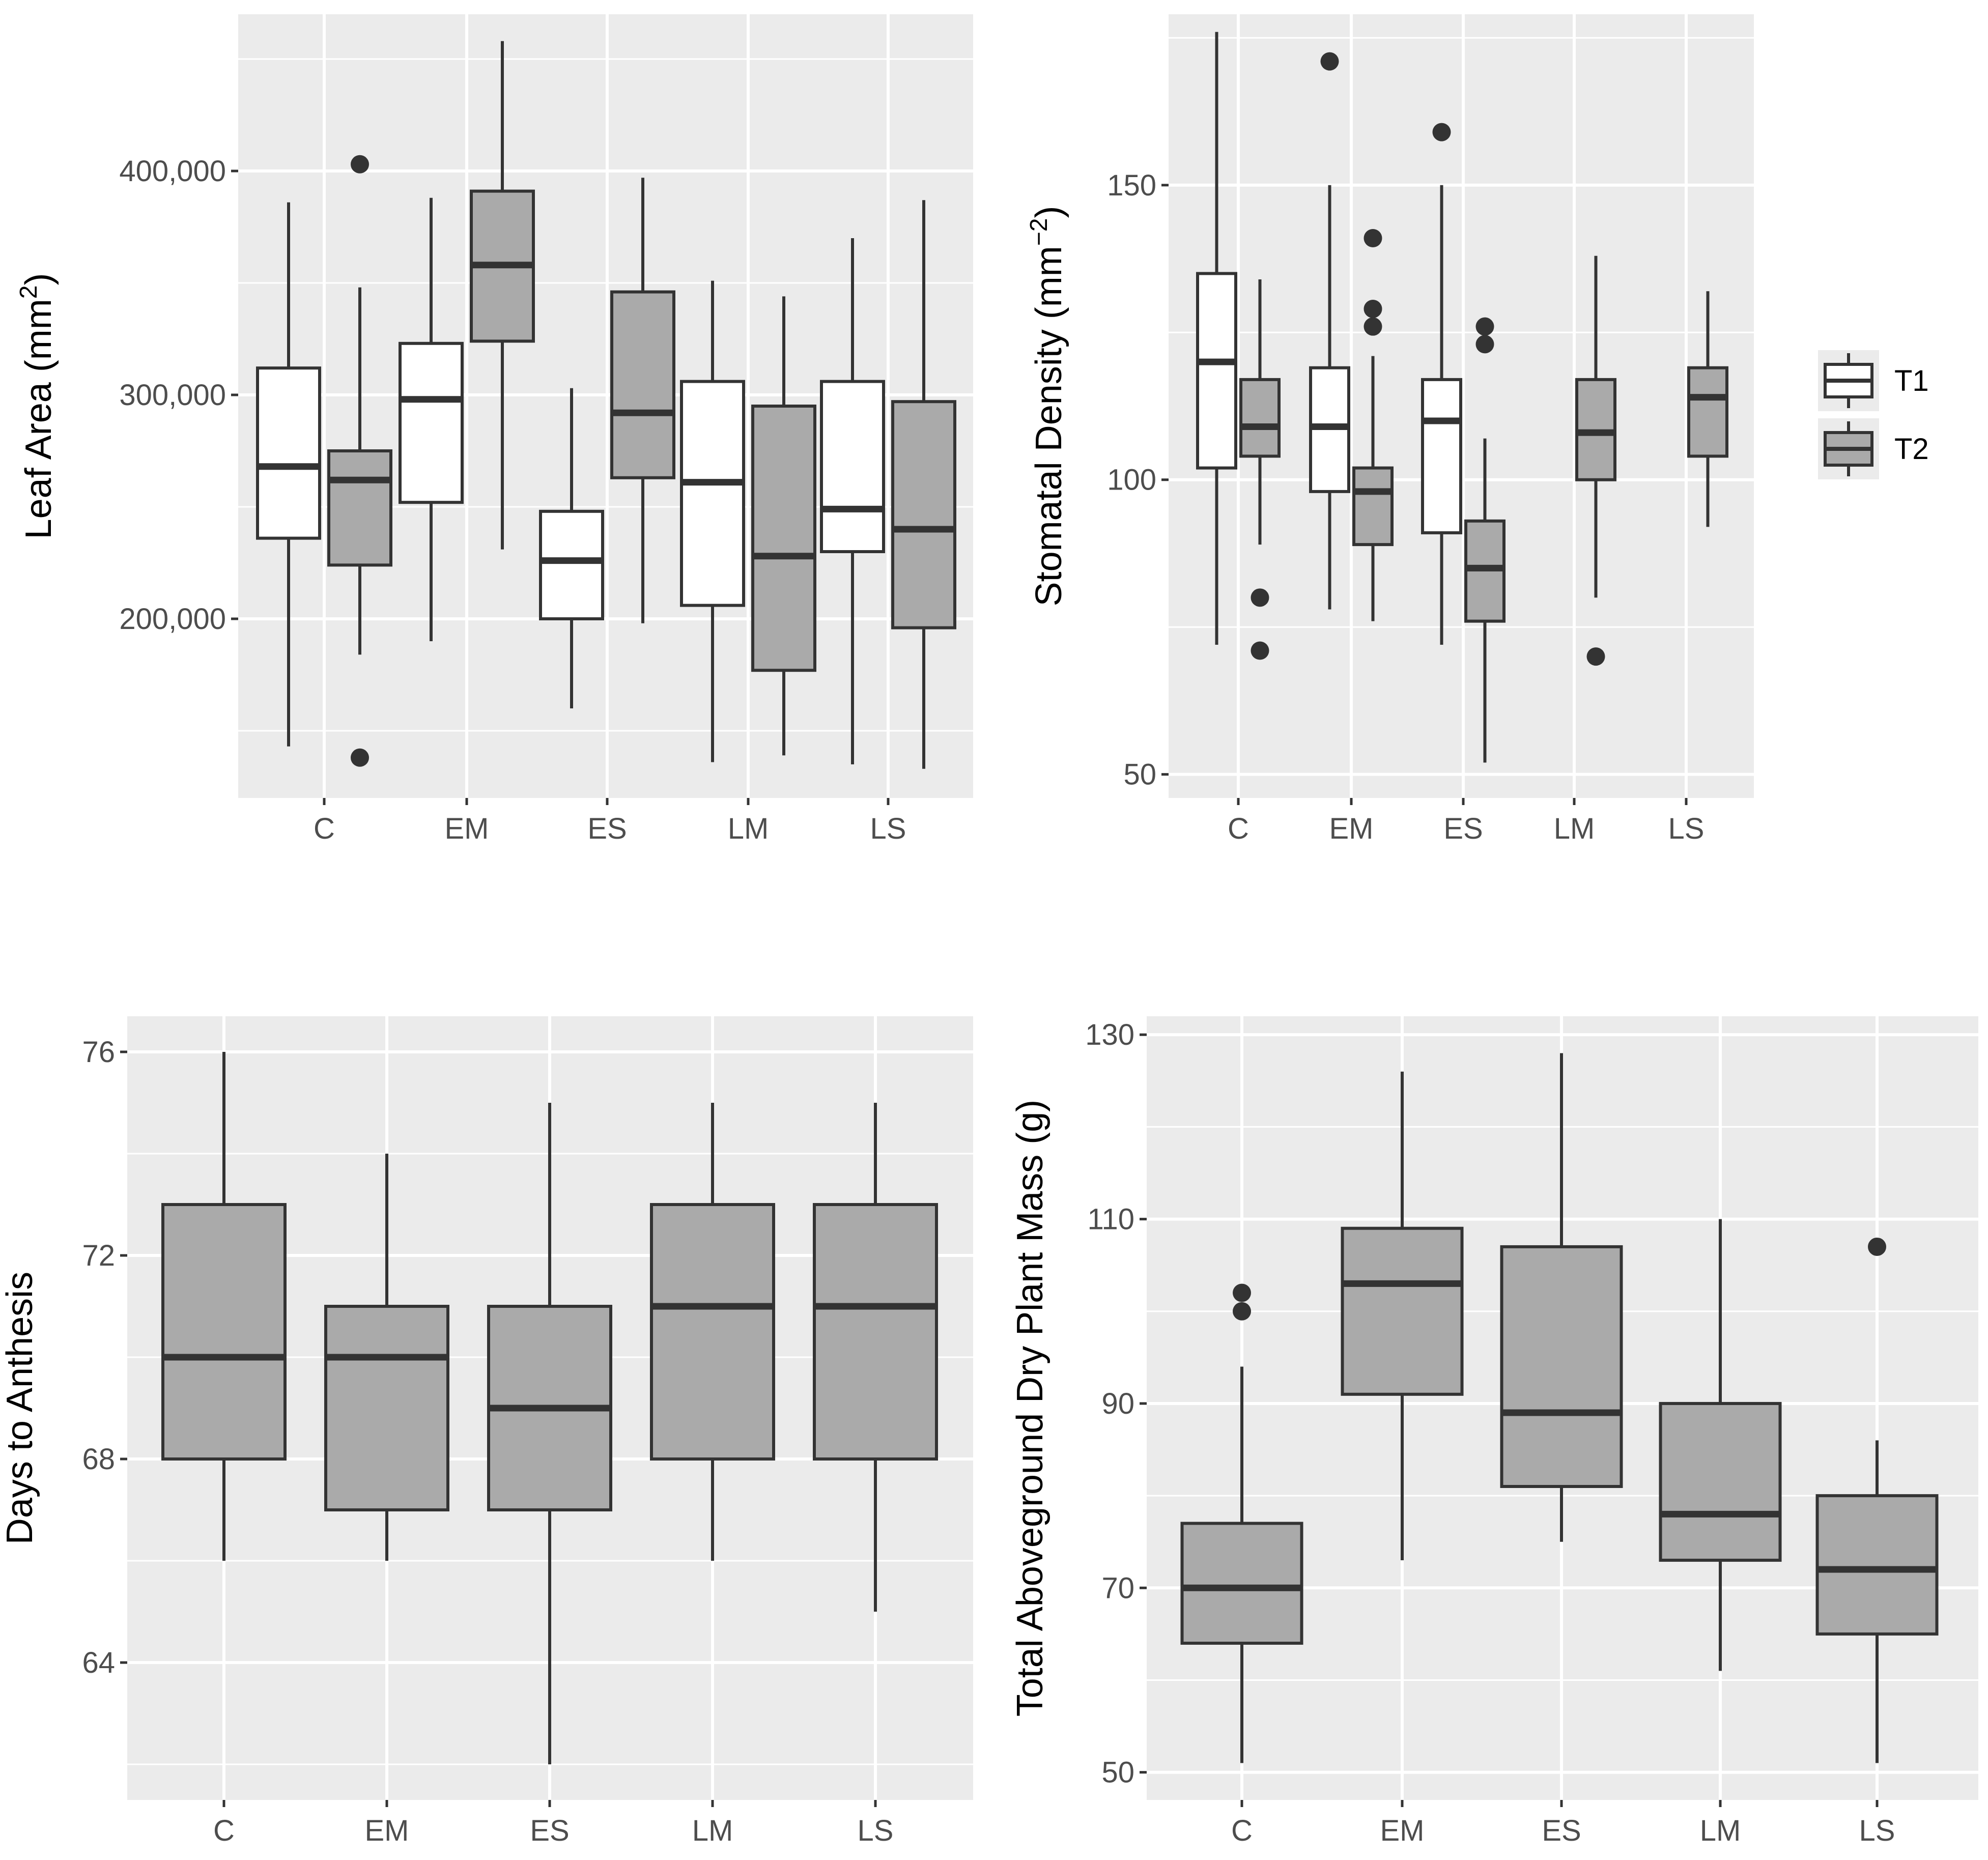 The width and height of the screenshot is (1988, 1860). Describe the element at coordinates (172, 620) in the screenshot. I see `y-tick-label: 200,000` at that location.